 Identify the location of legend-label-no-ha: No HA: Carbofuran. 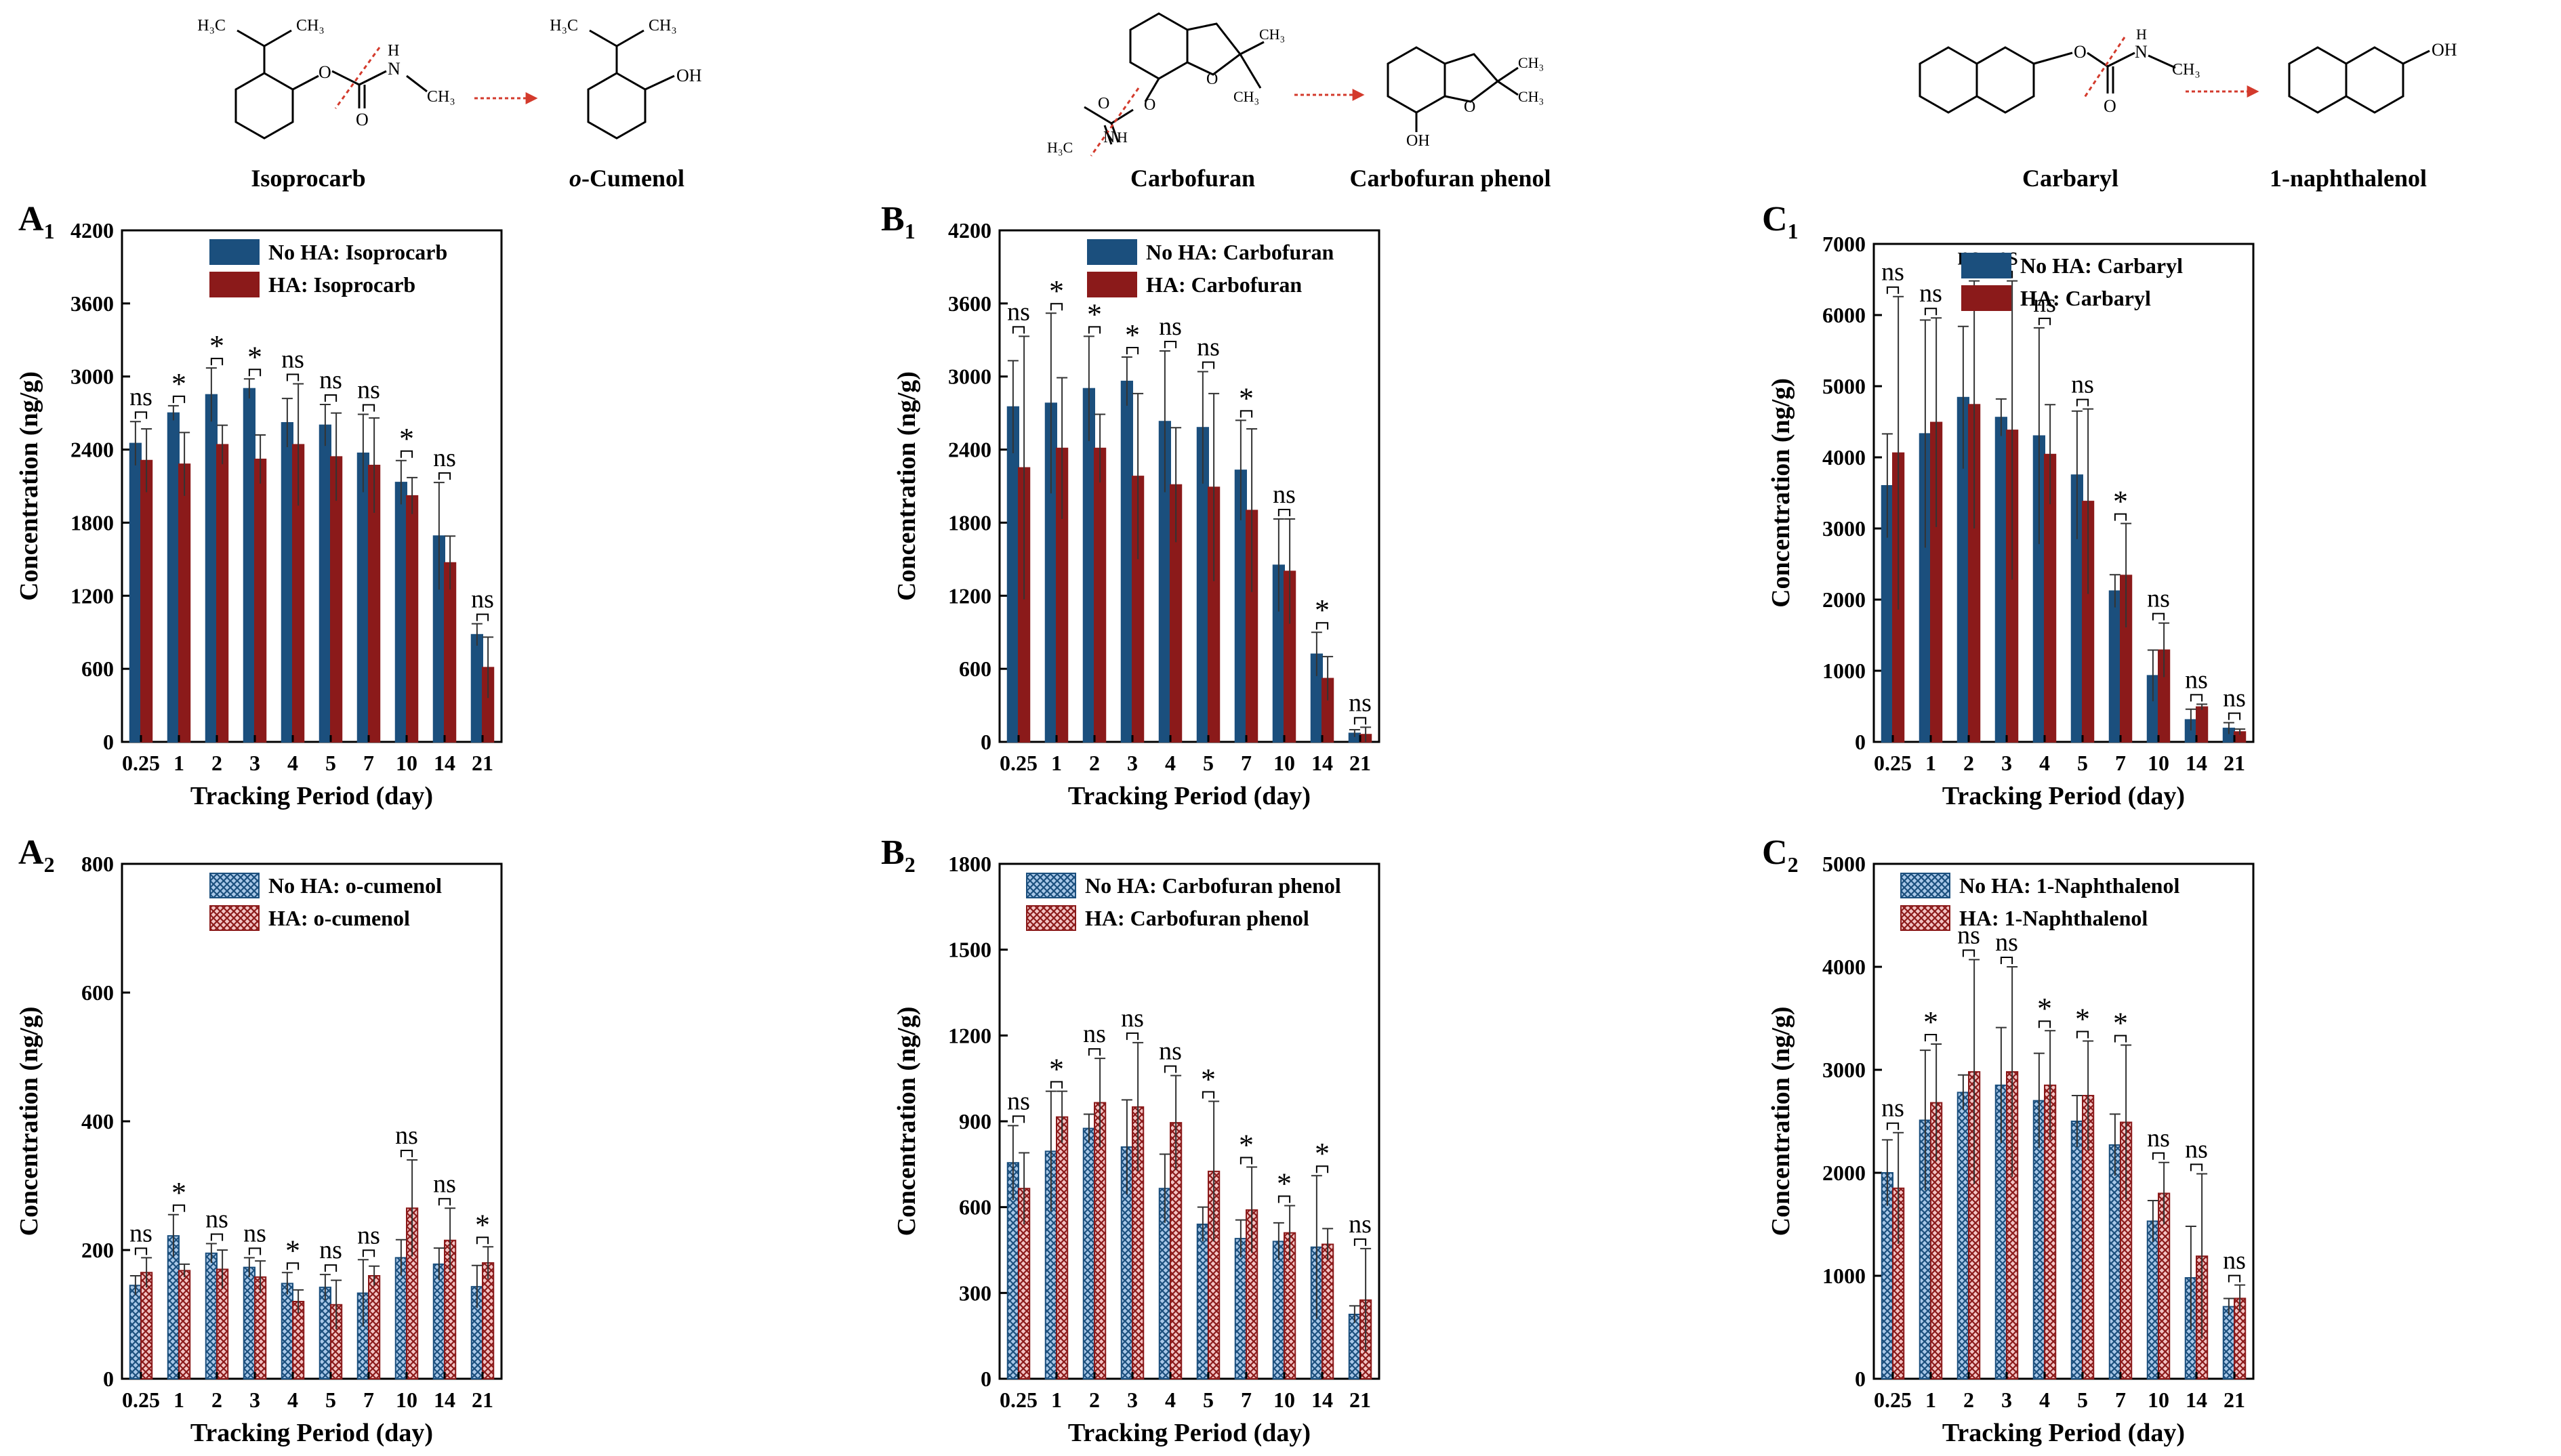
(1240, 252).